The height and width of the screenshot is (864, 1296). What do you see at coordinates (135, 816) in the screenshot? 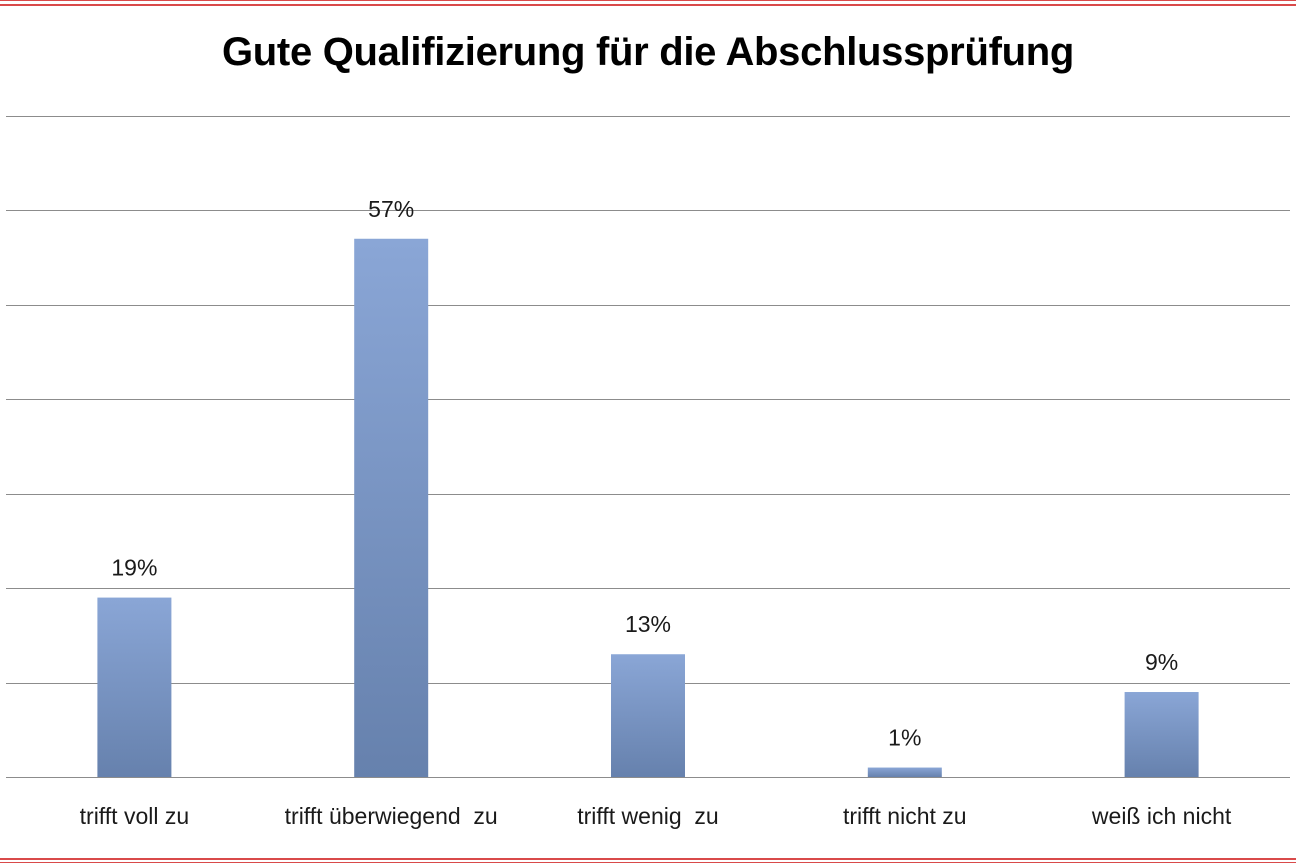
I see `category-label-1: trifft voll zu` at bounding box center [135, 816].